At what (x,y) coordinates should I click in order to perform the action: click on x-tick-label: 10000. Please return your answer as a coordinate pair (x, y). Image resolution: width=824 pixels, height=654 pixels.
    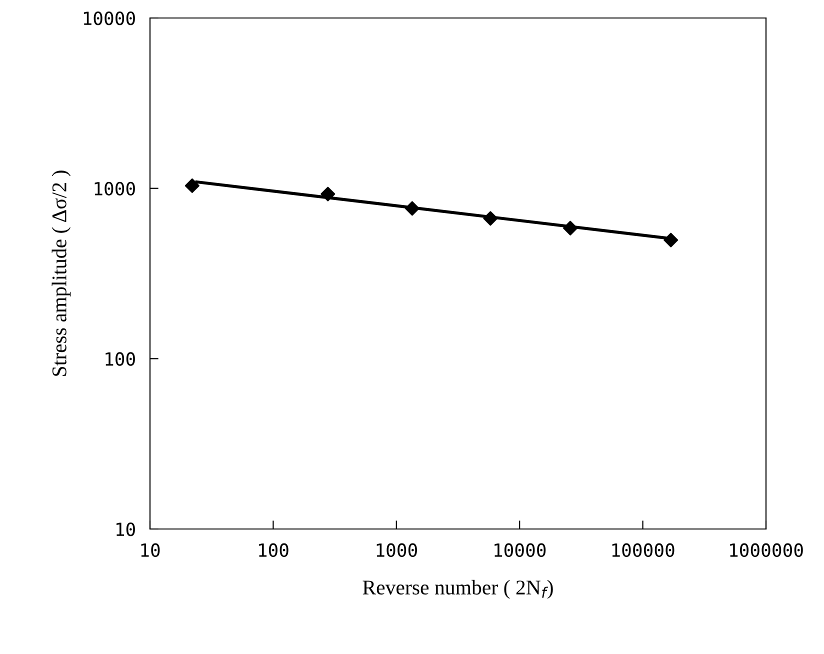
    Looking at the image, I should click on (520, 550).